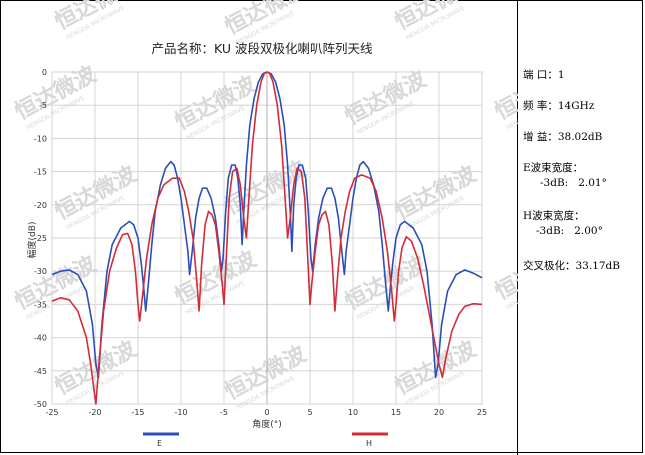  What do you see at coordinates (44, 72) in the screenshot?
I see `y-tick-label: 0` at bounding box center [44, 72].